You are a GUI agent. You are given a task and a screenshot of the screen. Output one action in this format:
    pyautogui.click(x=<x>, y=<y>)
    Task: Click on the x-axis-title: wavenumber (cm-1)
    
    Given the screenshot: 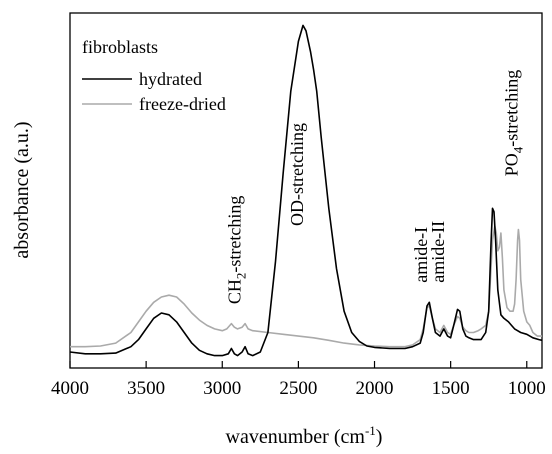 What is the action you would take?
    pyautogui.click(x=304, y=435)
    